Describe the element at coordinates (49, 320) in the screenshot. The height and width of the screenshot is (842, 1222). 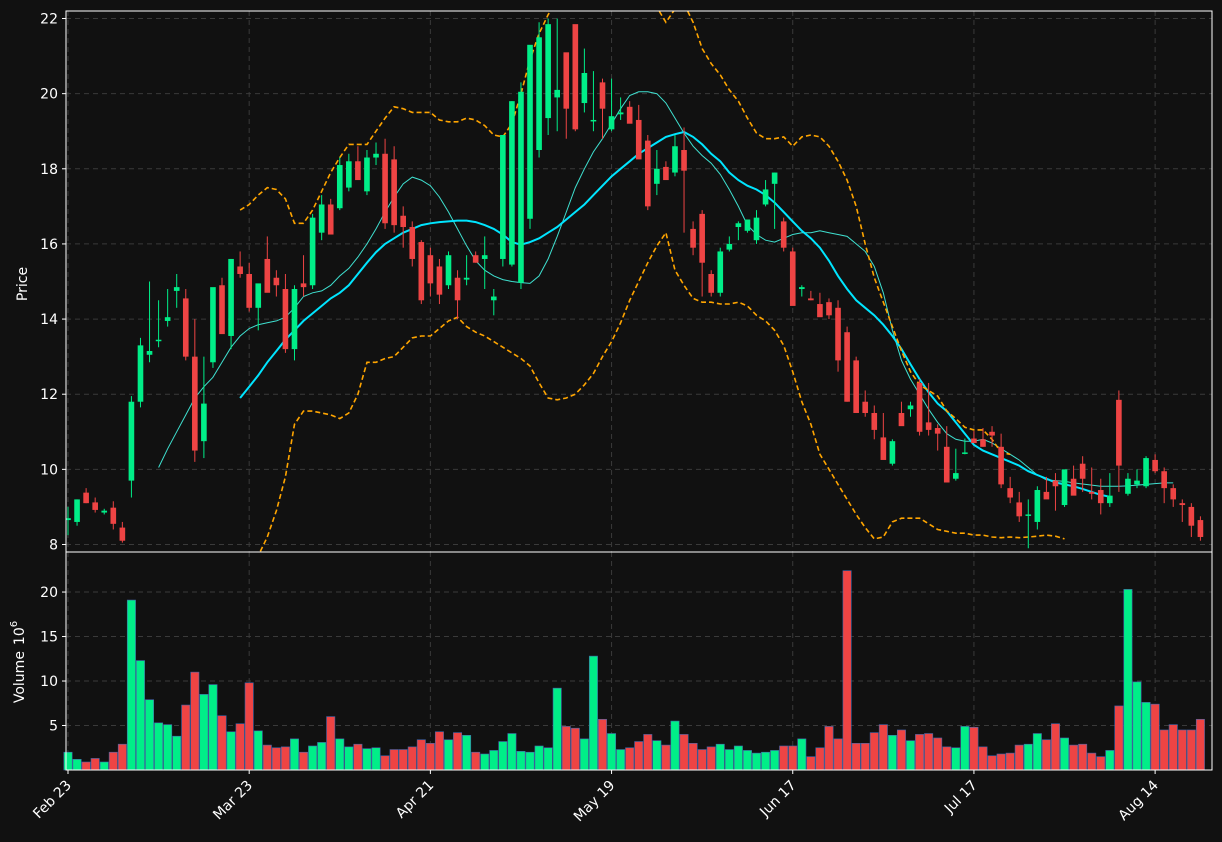
I see `price-tick-label: 14` at that location.